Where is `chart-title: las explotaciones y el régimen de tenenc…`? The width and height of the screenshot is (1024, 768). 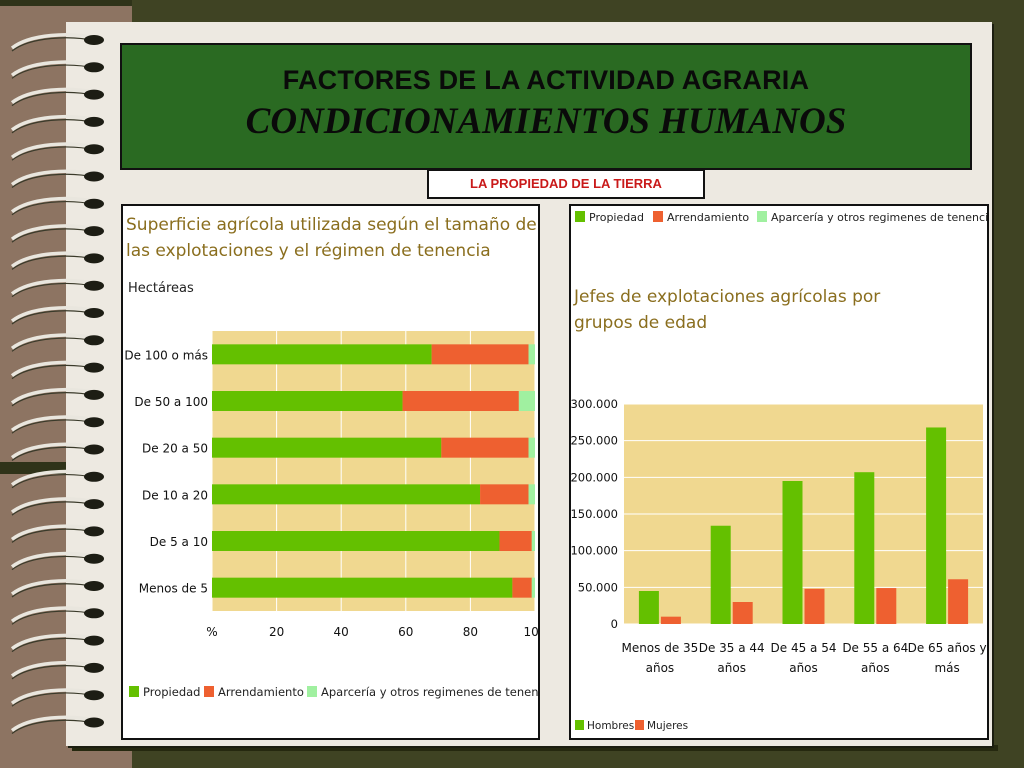 chart-title: las explotaciones y el régimen de tenenc… is located at coordinates (308, 251).